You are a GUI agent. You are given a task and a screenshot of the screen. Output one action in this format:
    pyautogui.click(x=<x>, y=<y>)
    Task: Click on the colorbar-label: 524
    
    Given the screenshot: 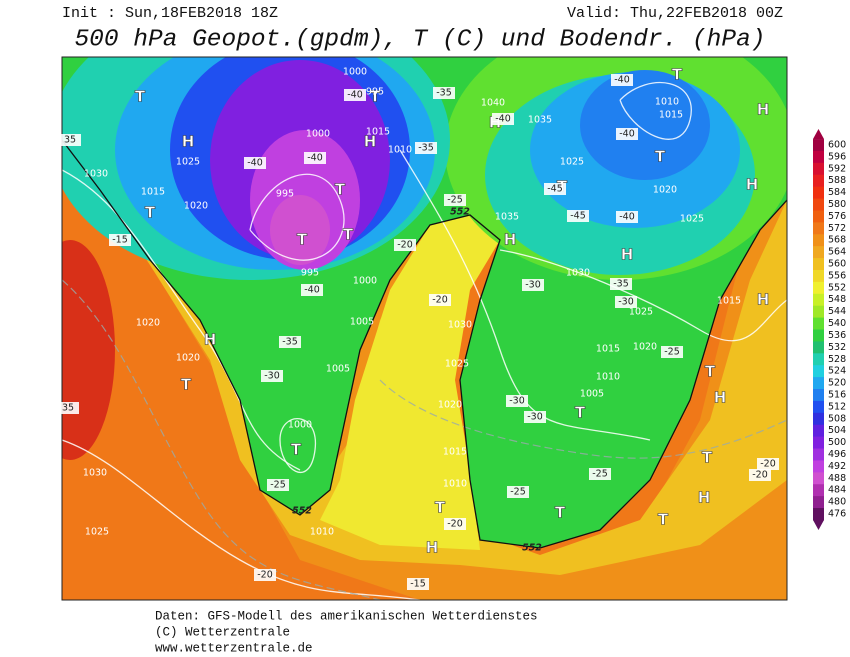 What is the action you would take?
    pyautogui.click(x=837, y=371)
    